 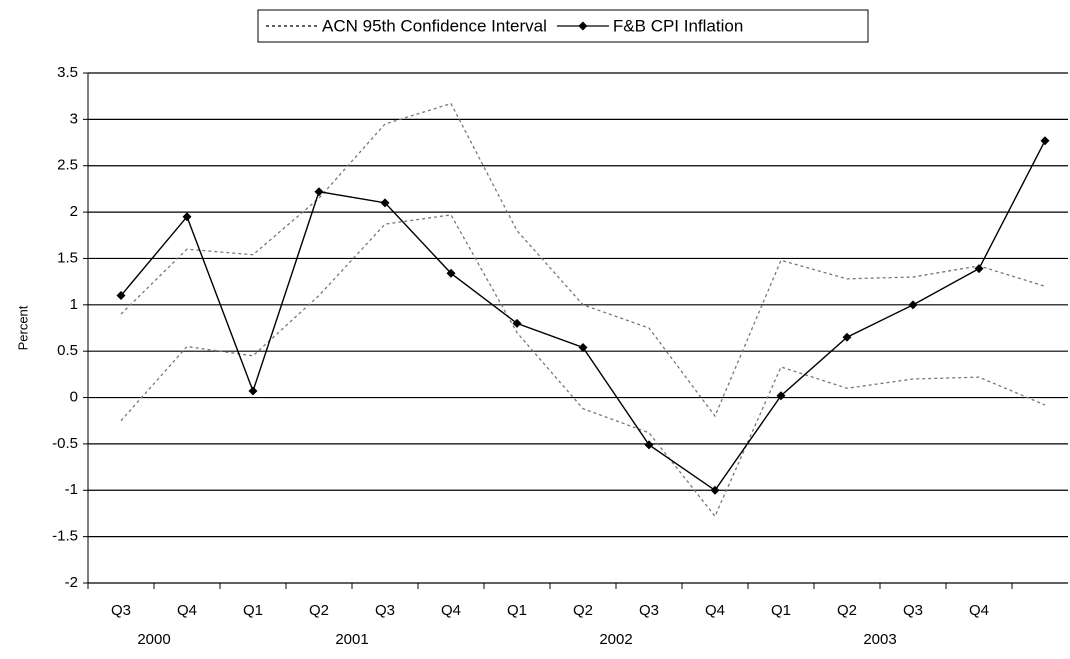 What do you see at coordinates (74, 397) in the screenshot?
I see `y-tick-label: 0` at bounding box center [74, 397].